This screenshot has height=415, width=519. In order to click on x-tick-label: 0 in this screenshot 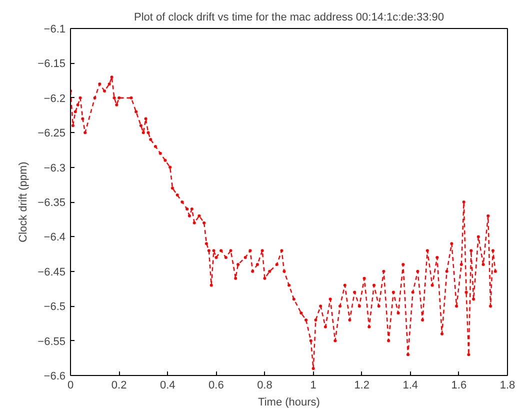, I will do `click(70, 386)`.